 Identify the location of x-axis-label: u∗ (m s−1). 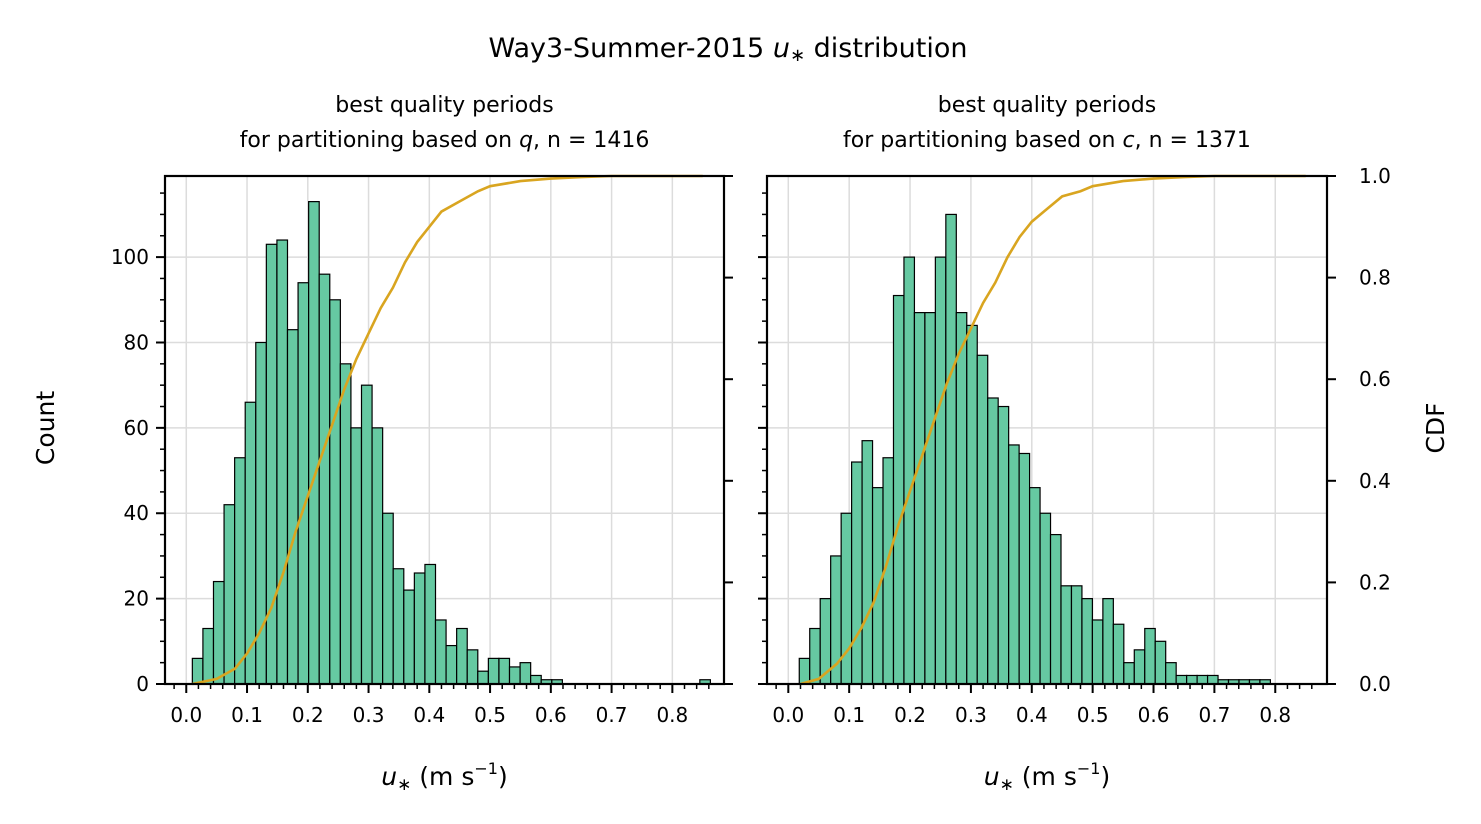
(1047, 777).